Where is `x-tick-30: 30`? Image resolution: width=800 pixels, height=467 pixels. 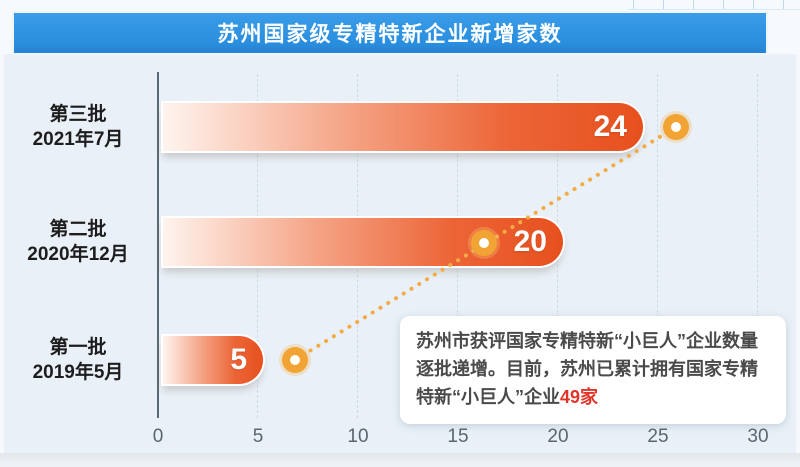 x-tick-30: 30 is located at coordinates (758, 436).